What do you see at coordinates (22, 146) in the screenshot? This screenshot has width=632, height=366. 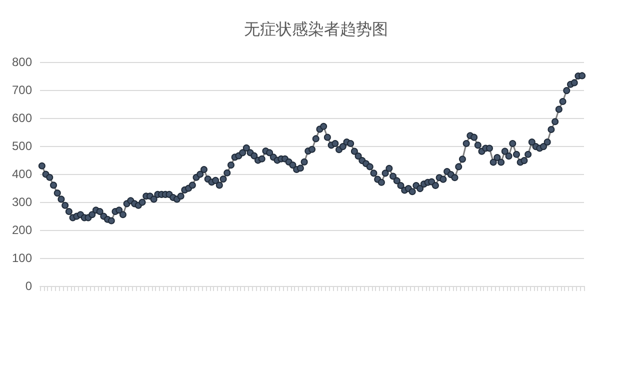 I see `y-tick-label: 500` at bounding box center [22, 146].